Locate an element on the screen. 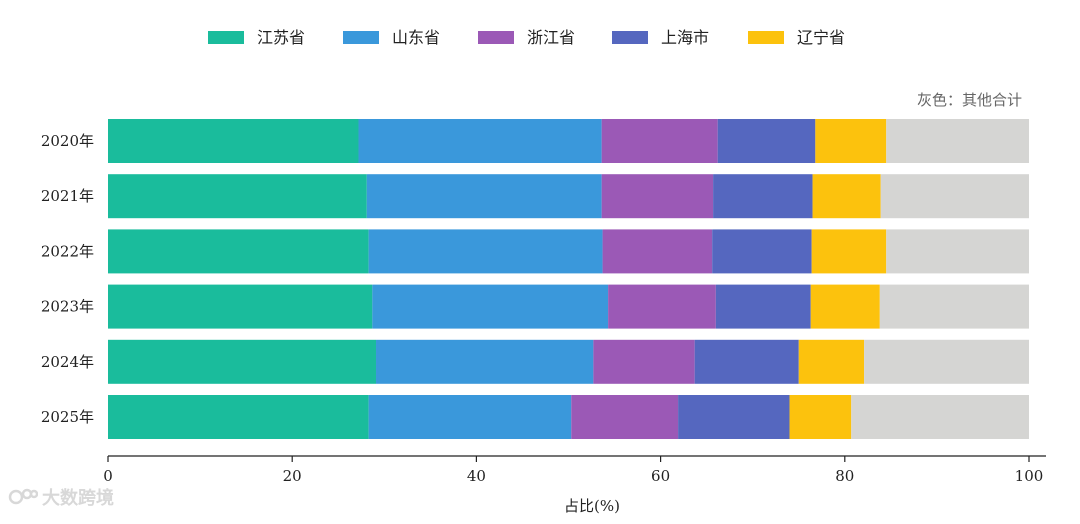 This screenshot has height=524, width=1080. y-tick-label-4: 2024年 is located at coordinates (67, 362).